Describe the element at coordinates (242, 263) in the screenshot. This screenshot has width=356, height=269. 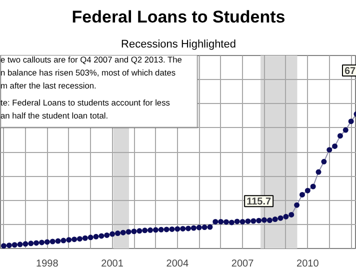
I see `x-tick-label: 2007` at that location.